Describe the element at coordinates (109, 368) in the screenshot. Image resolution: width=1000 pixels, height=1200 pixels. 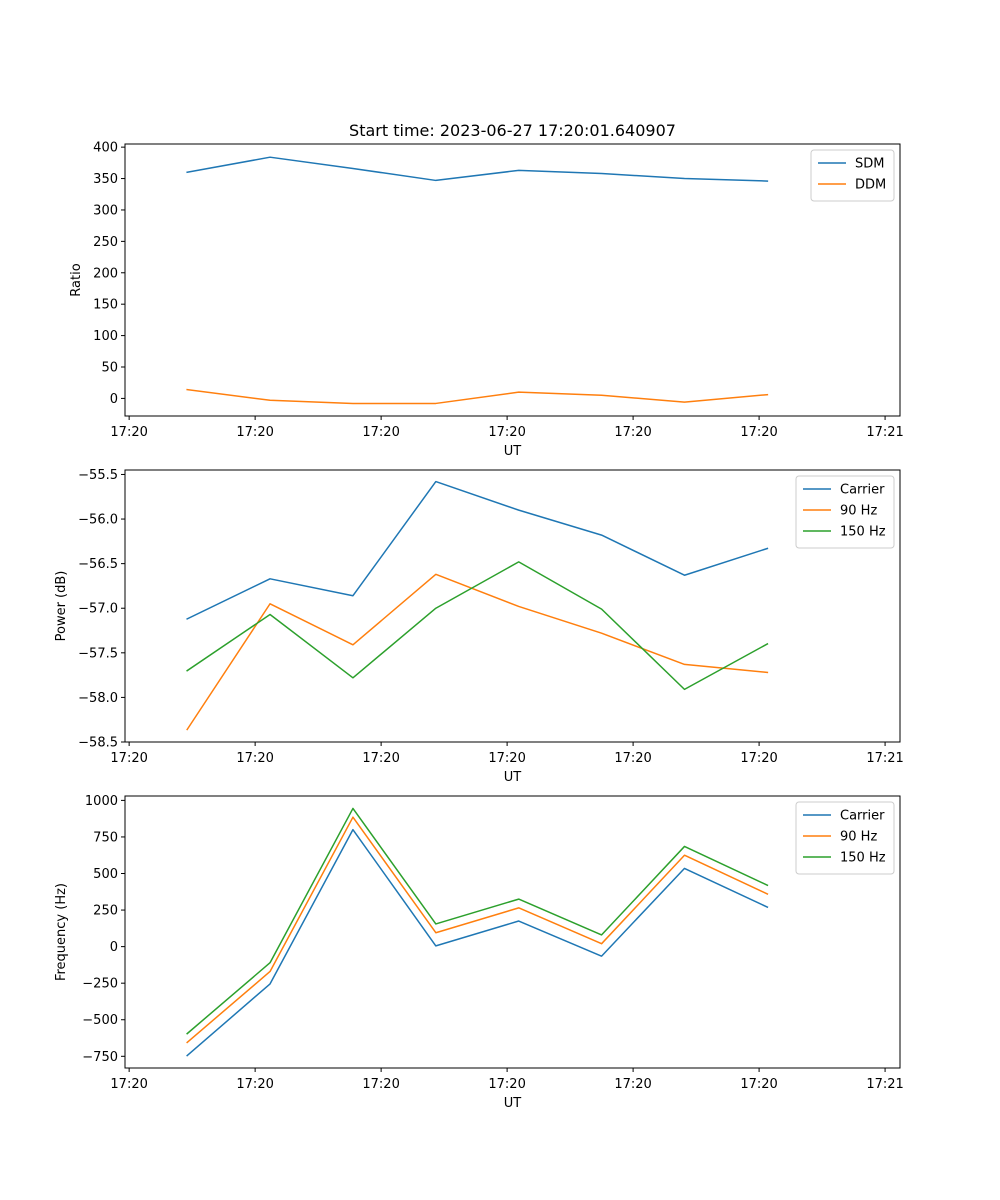
I see `y-tick-label: 50` at that location.